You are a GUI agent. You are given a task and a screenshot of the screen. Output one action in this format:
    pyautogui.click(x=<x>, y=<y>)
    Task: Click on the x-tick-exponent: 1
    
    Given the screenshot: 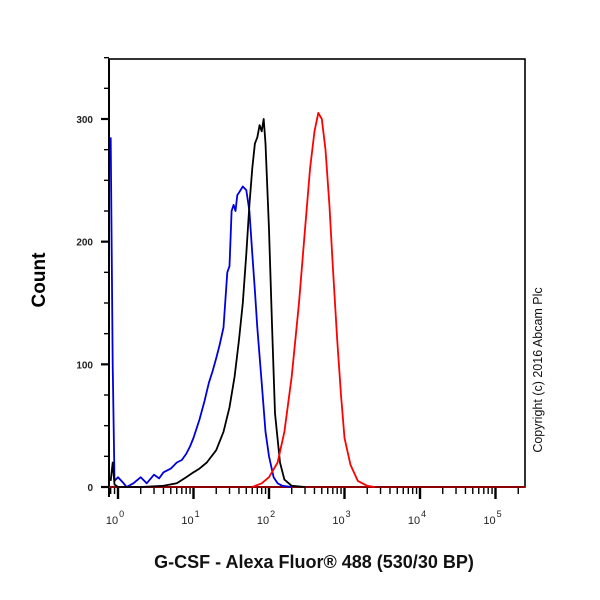 What is the action you would take?
    pyautogui.click(x=197, y=514)
    